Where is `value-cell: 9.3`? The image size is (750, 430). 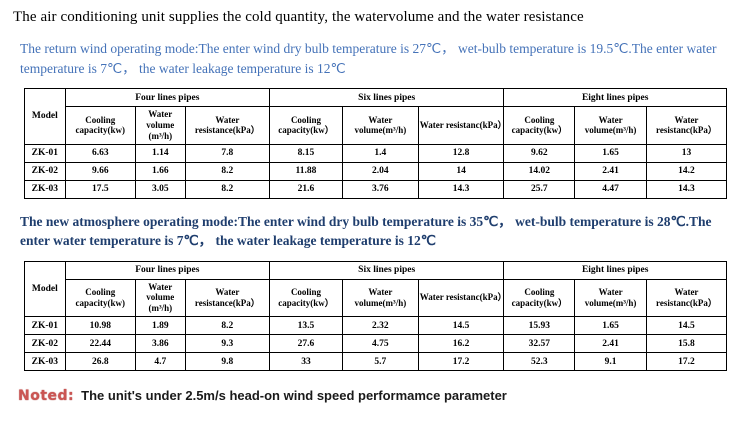
value-cell: 9.3 is located at coordinates (227, 344).